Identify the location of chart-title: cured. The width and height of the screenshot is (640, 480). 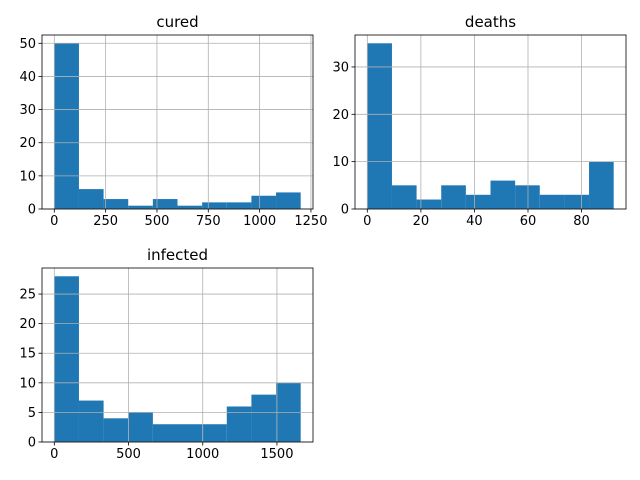
(177, 22).